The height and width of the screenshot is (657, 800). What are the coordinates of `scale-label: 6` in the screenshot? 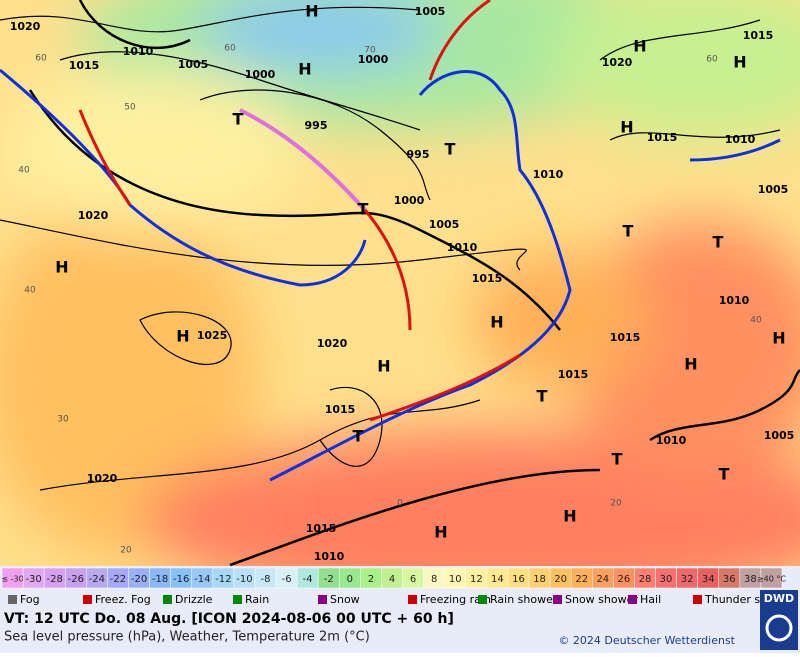 It's located at (413, 579).